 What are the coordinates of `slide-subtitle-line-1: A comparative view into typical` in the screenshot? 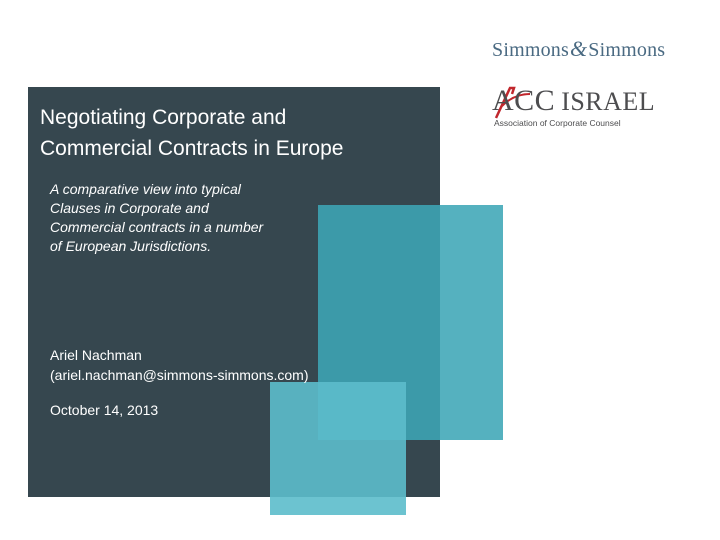 It's located at (145, 189).